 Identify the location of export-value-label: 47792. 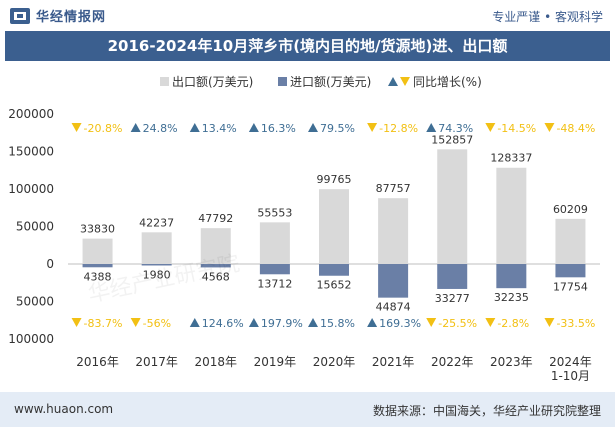
(215, 218).